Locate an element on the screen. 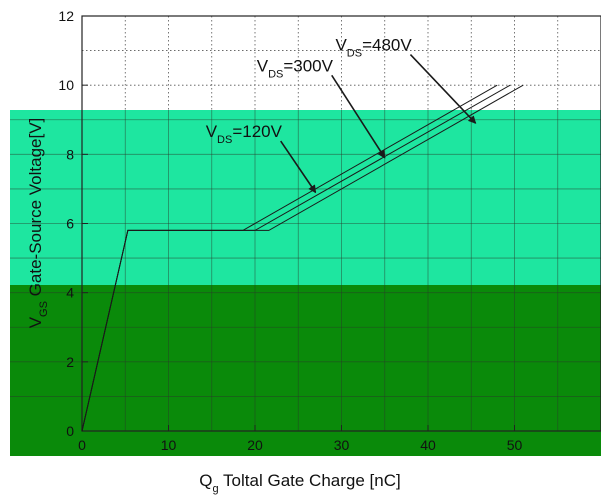  annotation-label-1: VDS=120V is located at coordinates (244, 134).